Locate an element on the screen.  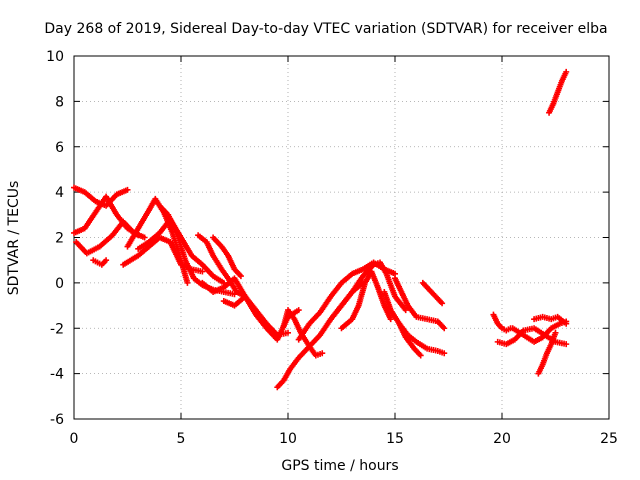
x-tick-label: 10 is located at coordinates (288, 439).